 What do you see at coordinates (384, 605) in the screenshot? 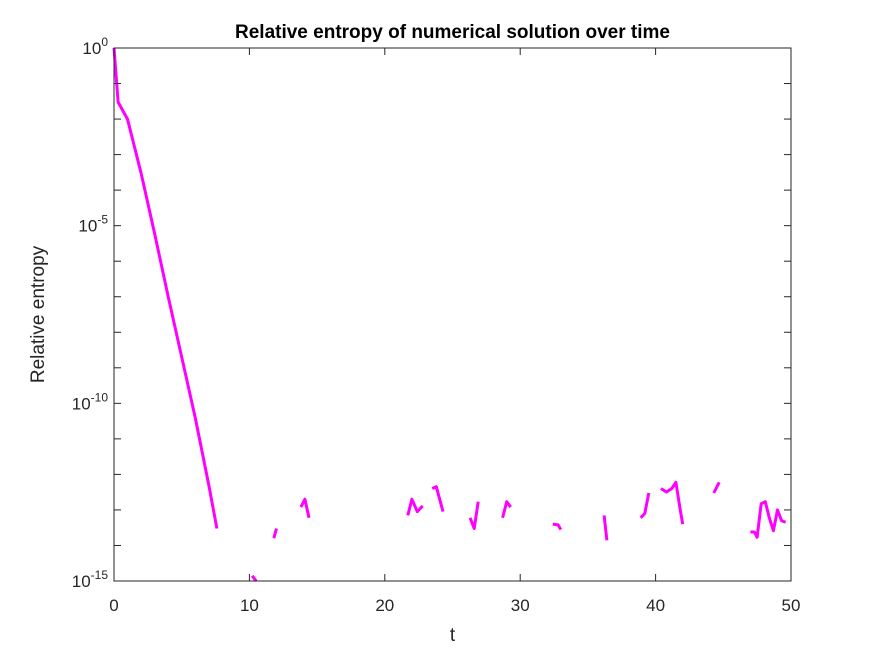
I see `x-tick-label: 20` at bounding box center [384, 605].